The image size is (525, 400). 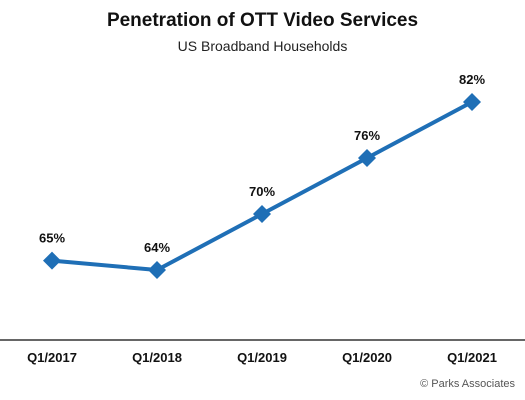 What do you see at coordinates (262, 46) in the screenshot?
I see `chart-subtitle: US Broadband Households` at bounding box center [262, 46].